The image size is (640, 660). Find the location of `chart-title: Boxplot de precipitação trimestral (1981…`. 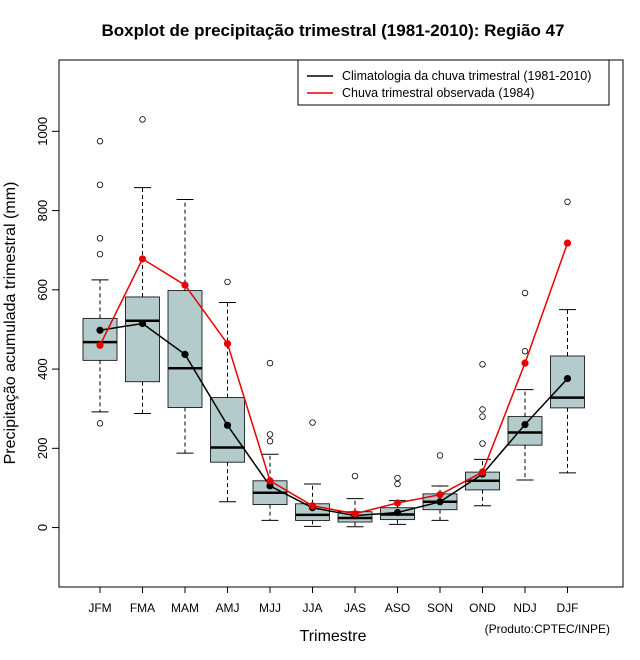

chart-title: Boxplot de precipitação trimestral (1981… is located at coordinates (333, 30).